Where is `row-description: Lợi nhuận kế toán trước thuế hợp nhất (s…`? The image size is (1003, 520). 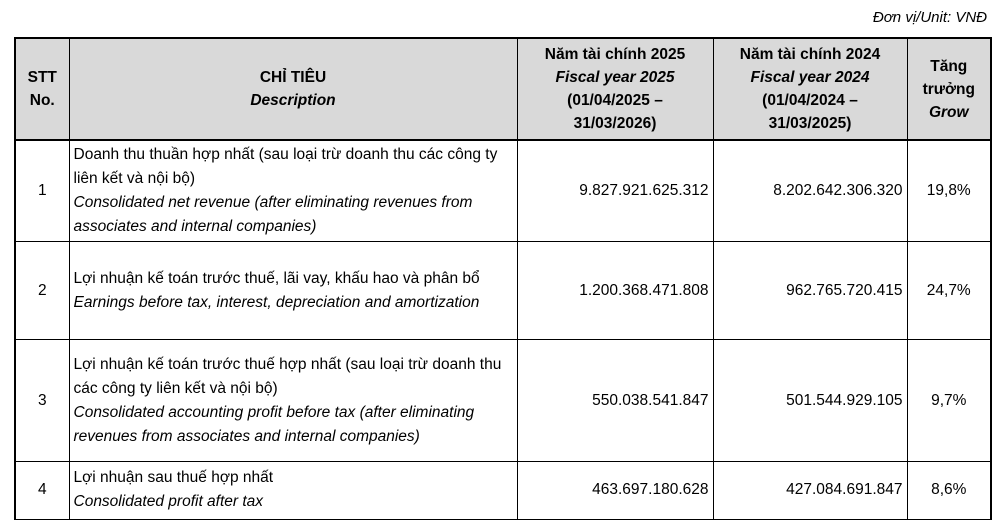 row-description: Lợi nhuận kế toán trước thuế hợp nhất (s… is located at coordinates (293, 400).